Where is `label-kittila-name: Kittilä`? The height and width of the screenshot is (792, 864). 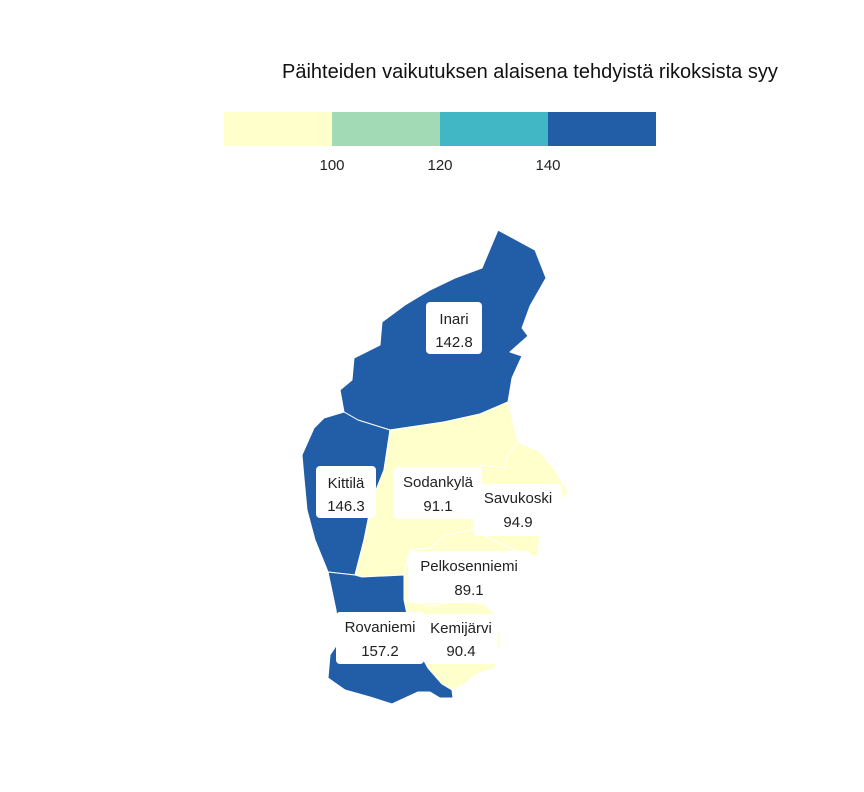 label-kittila-name: Kittilä is located at coordinates (346, 483).